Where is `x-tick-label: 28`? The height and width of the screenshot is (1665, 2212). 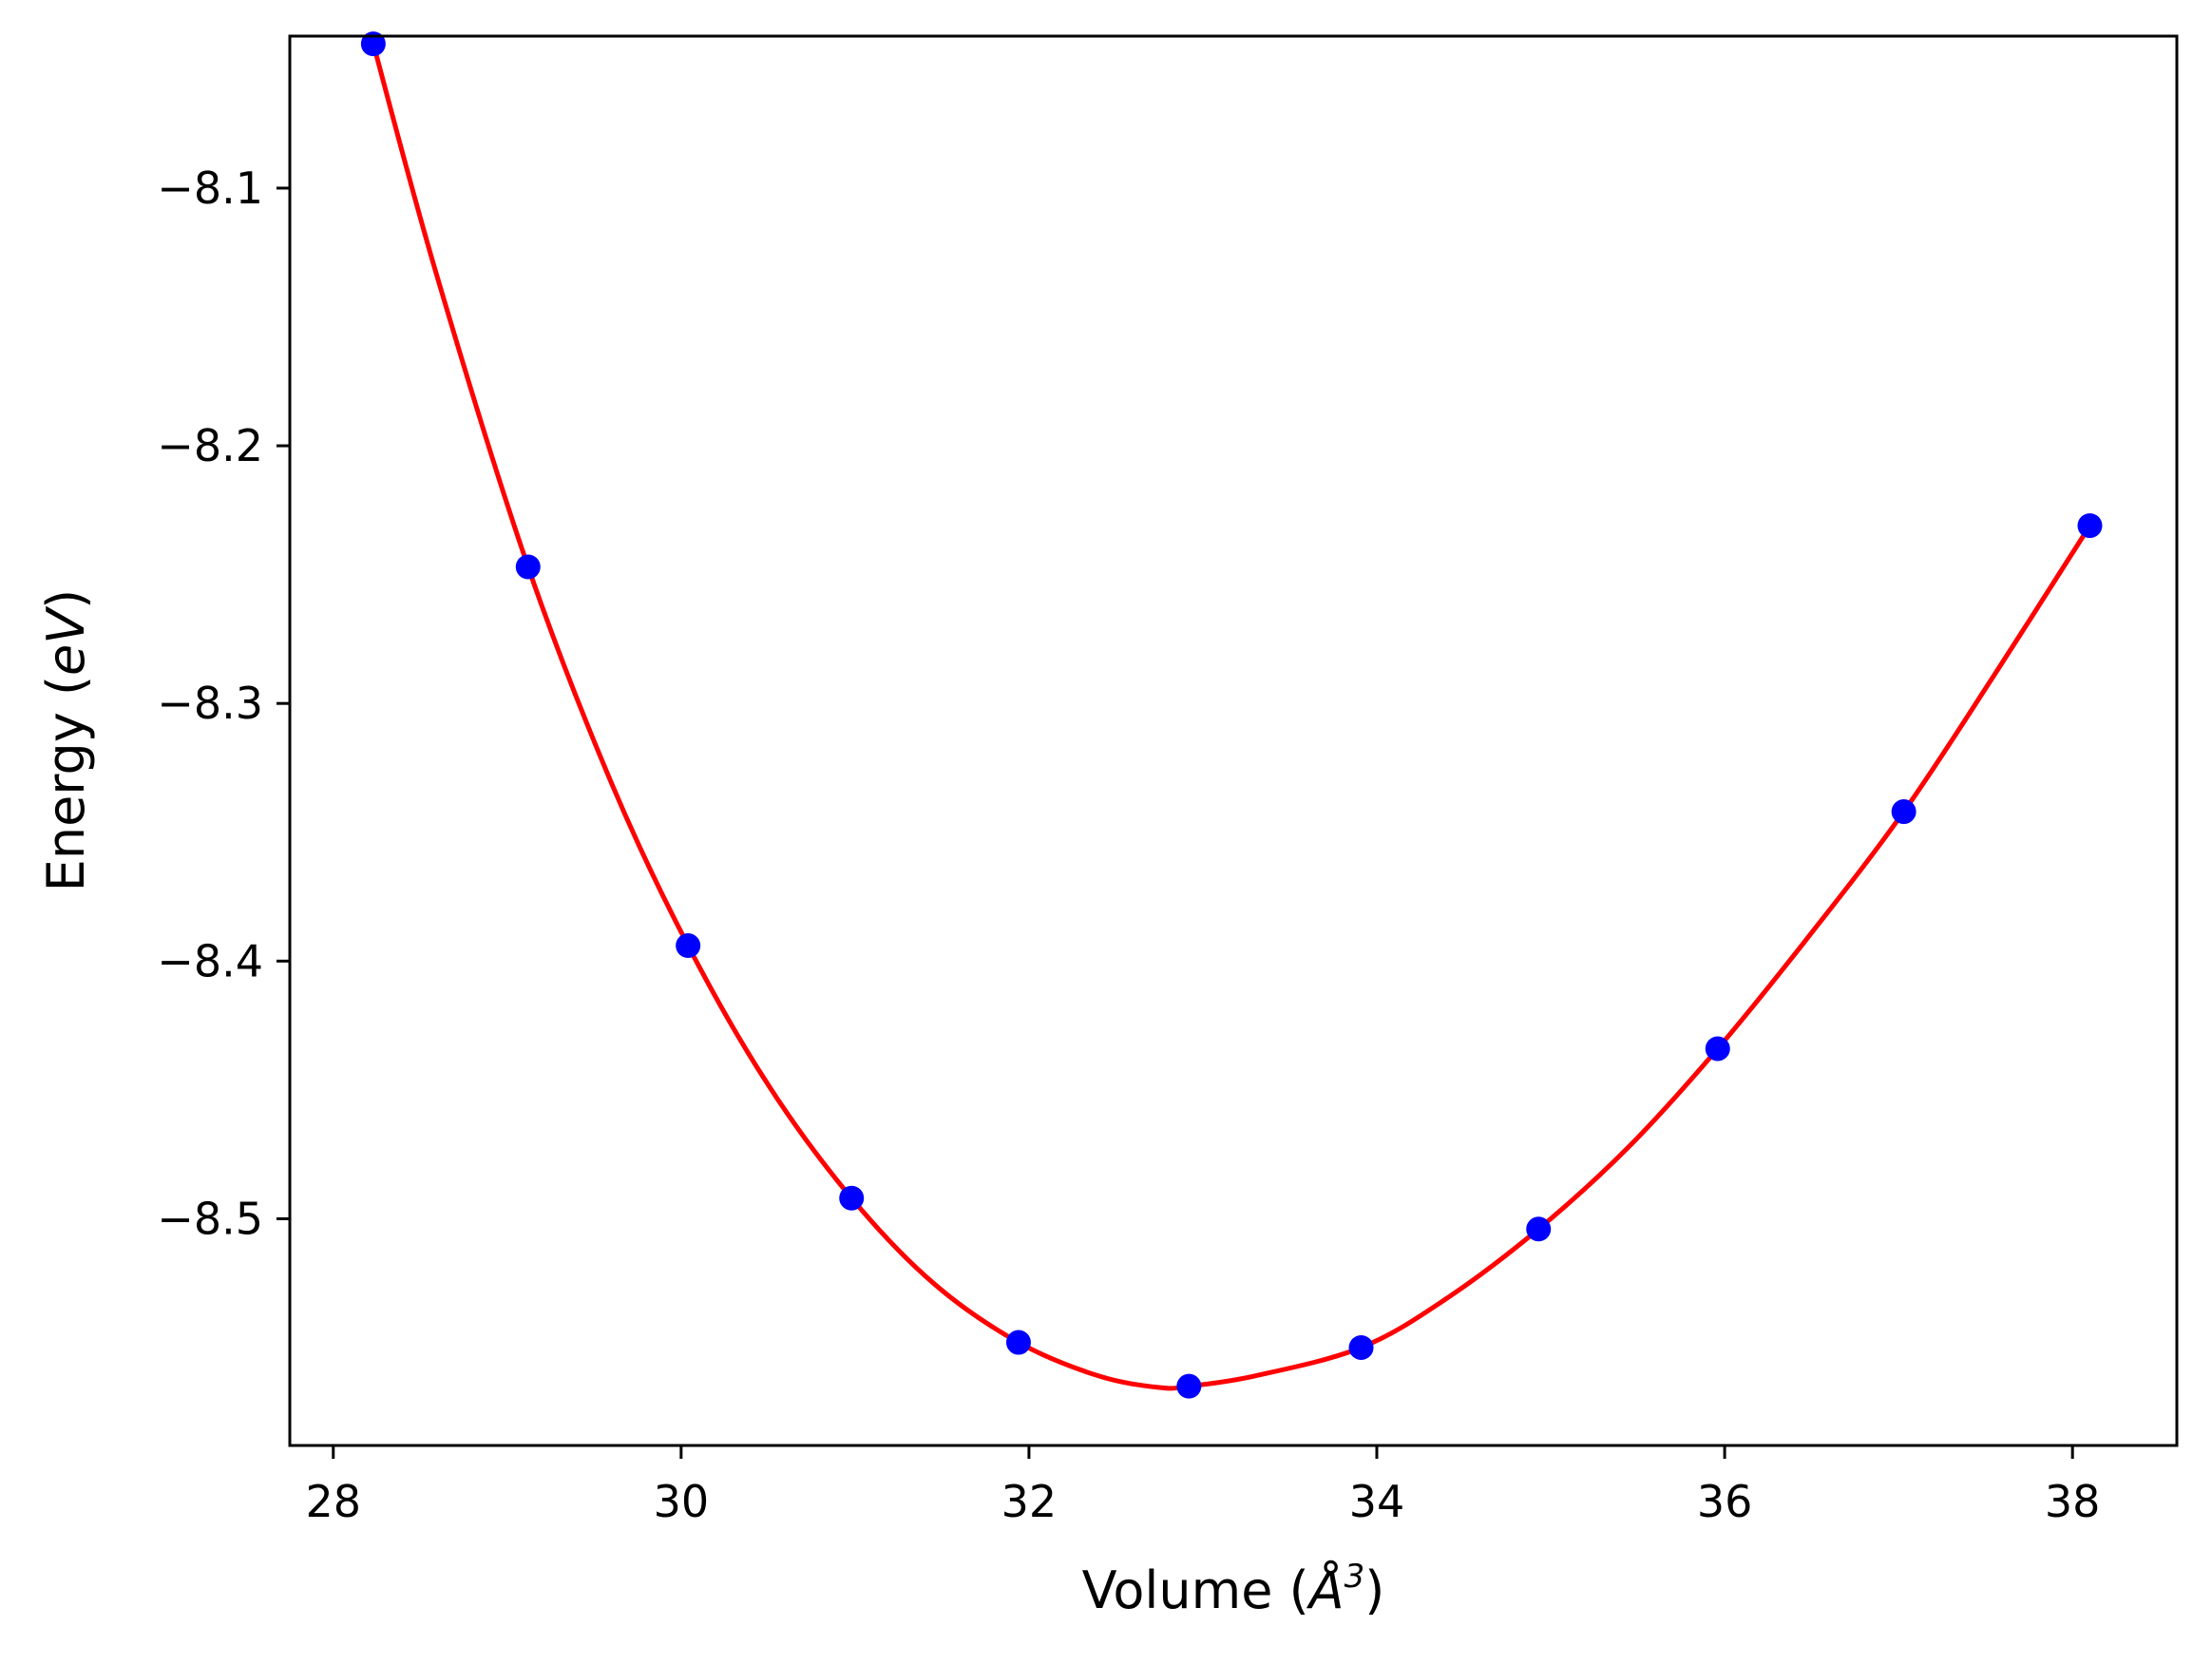 x-tick-label: 28 is located at coordinates (333, 1501).